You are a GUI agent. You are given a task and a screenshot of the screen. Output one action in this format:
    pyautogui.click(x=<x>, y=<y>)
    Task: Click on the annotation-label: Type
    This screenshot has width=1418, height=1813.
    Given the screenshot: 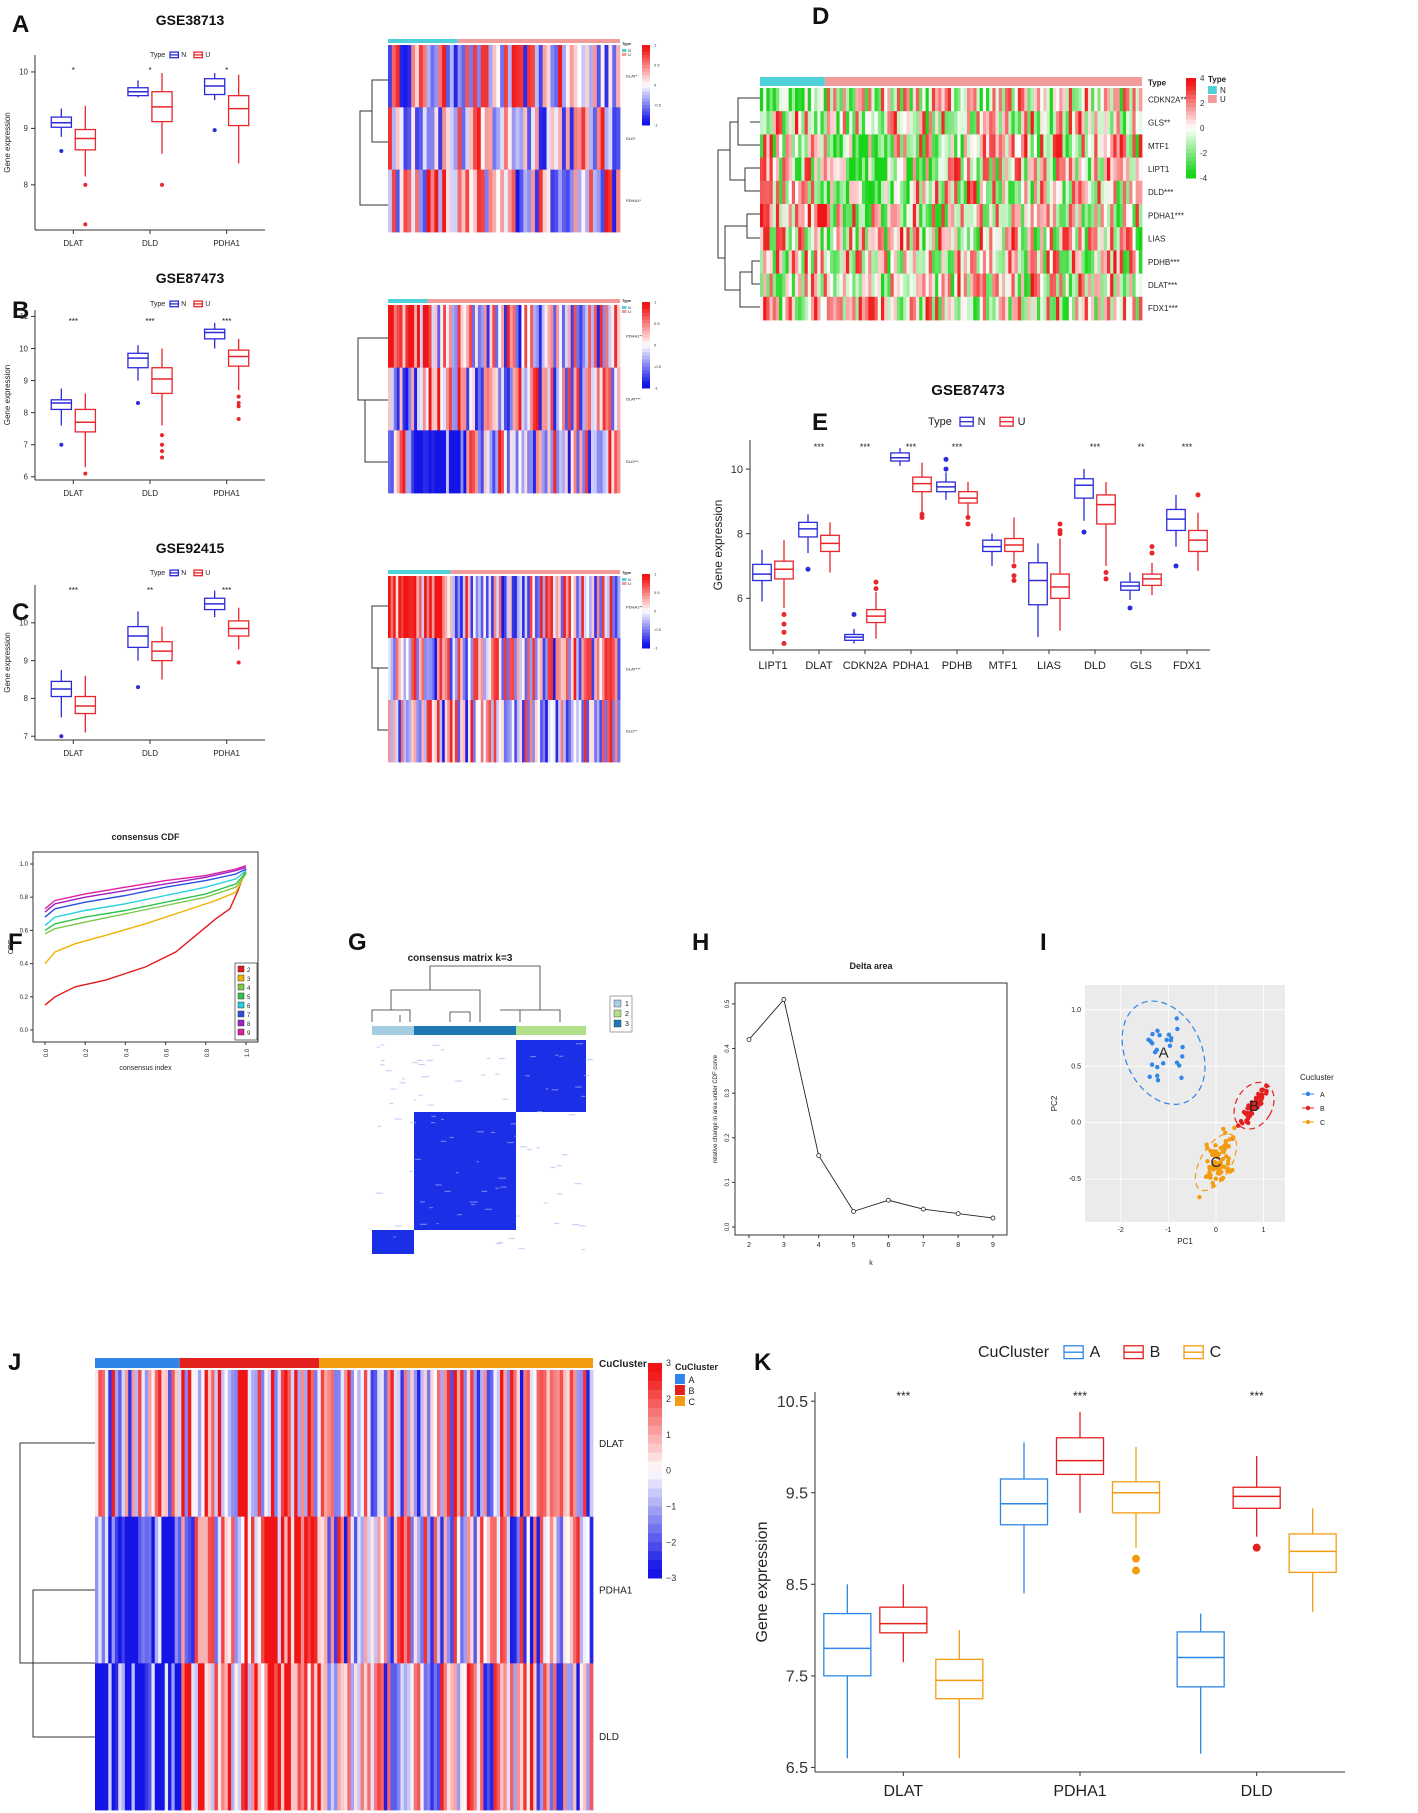 What is the action you would take?
    pyautogui.click(x=1157, y=83)
    